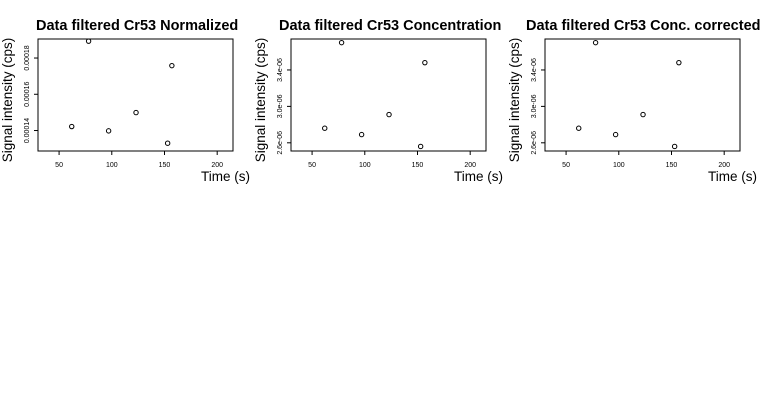 This screenshot has height=400, width=760. Describe the element at coordinates (643, 26) in the screenshot. I see `chart-title: Data filtered Cr53 Conc. corrected` at that location.